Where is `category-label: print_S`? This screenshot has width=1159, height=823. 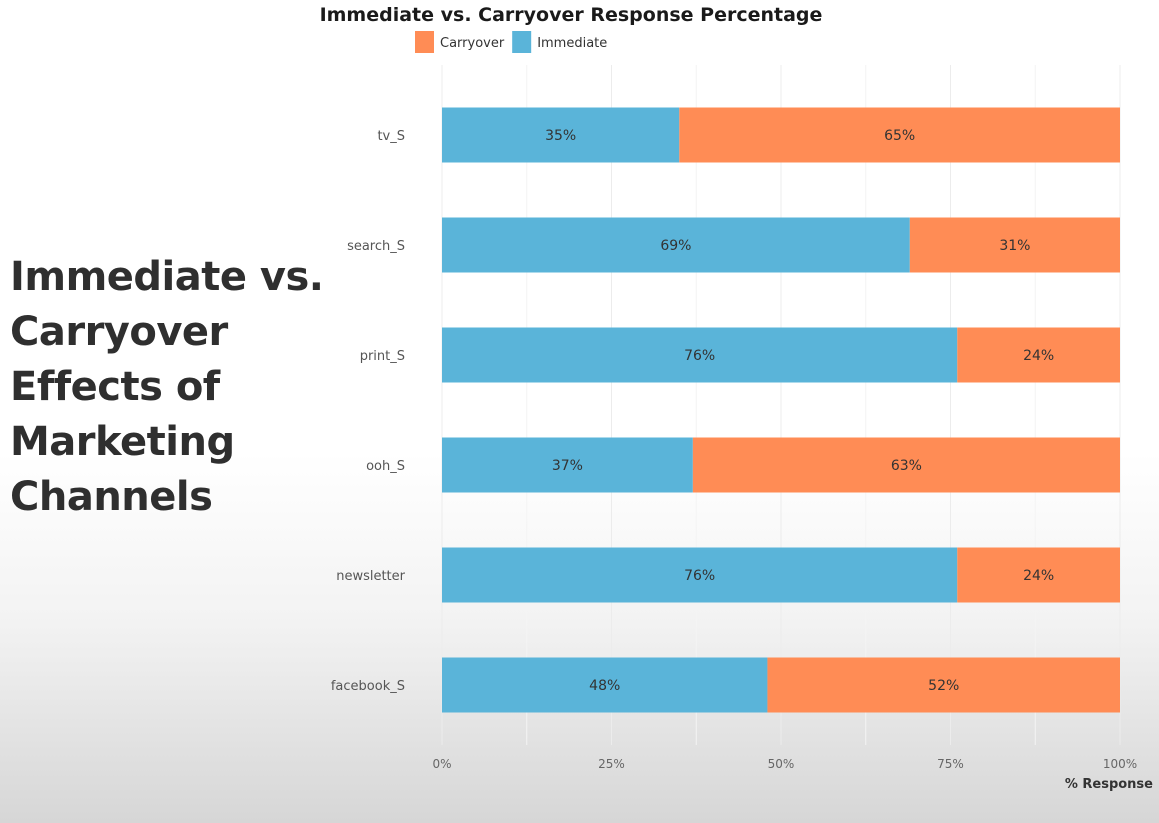 category-label: print_S is located at coordinates (382, 356).